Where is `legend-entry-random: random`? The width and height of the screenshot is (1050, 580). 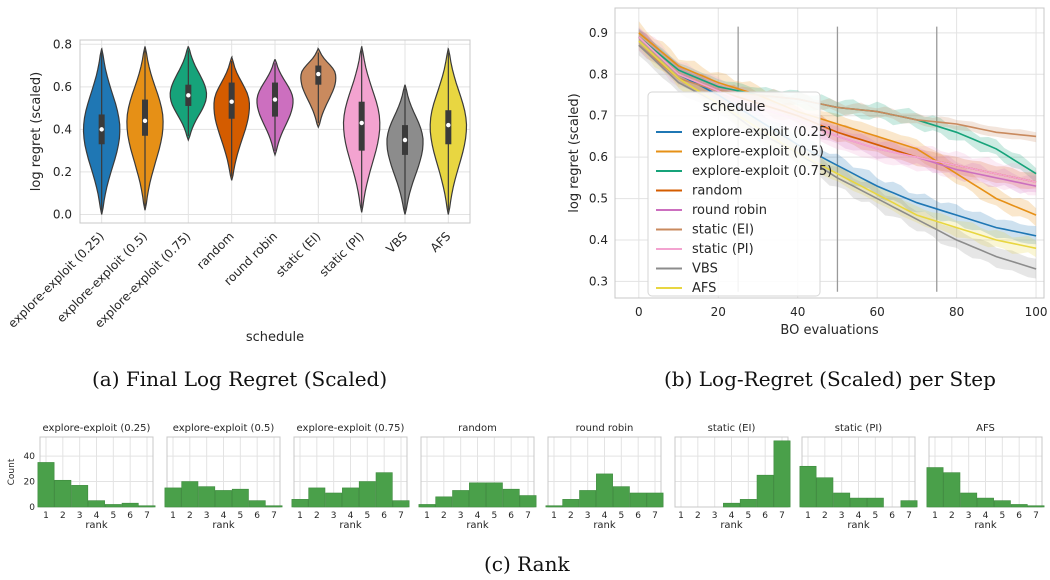
legend-entry-random: random is located at coordinates (717, 191).